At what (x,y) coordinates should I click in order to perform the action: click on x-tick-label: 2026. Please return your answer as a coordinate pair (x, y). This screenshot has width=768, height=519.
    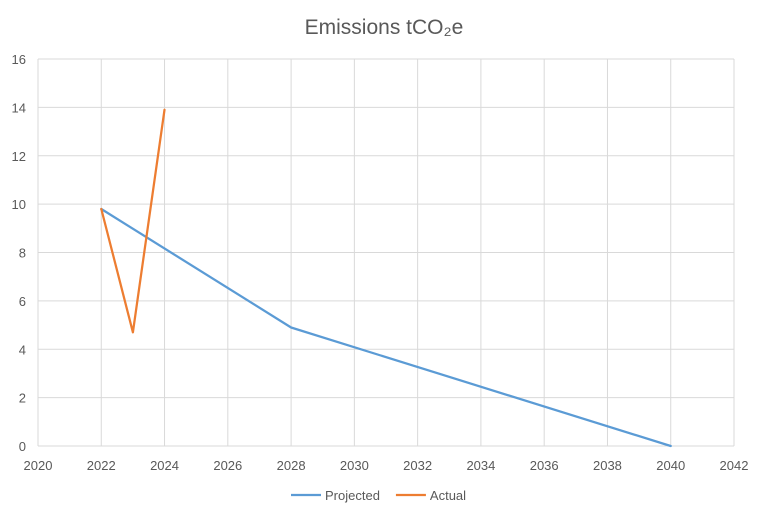
    Looking at the image, I should click on (227, 465).